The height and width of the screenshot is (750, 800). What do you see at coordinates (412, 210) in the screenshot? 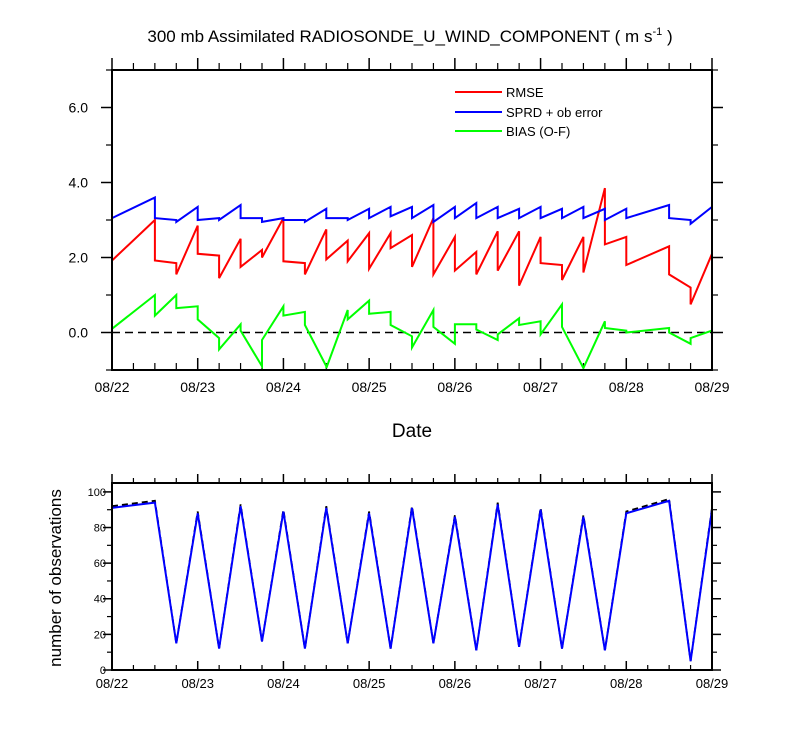
I see `series-line-sprd-ob-error` at bounding box center [412, 210].